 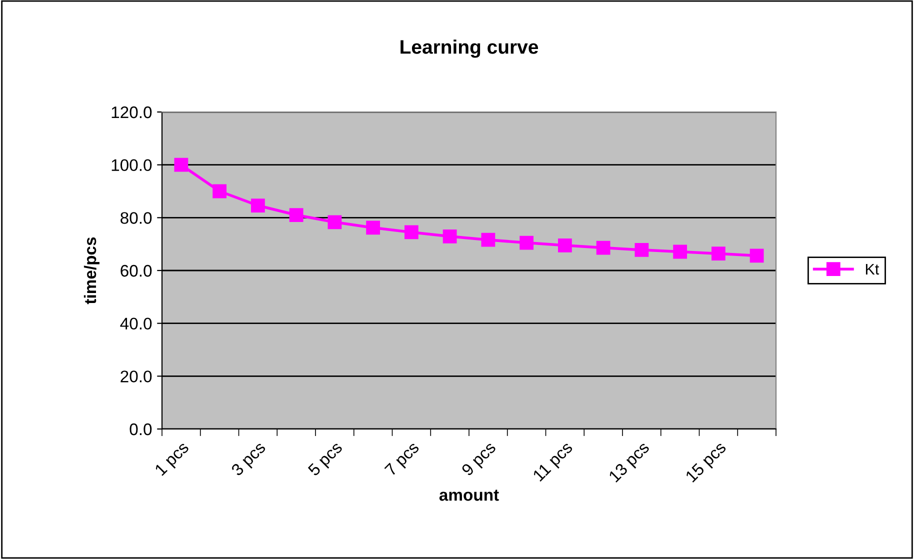 I want to click on x-tick-label: 15 pcs, so click(x=707, y=462).